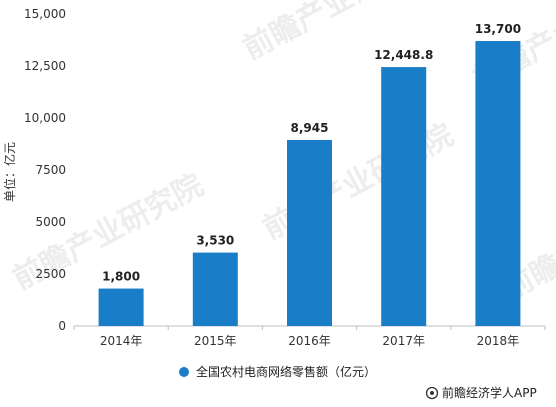 The width and height of the screenshot is (556, 407). Describe the element at coordinates (184, 372) in the screenshot. I see `legend-marker` at that location.